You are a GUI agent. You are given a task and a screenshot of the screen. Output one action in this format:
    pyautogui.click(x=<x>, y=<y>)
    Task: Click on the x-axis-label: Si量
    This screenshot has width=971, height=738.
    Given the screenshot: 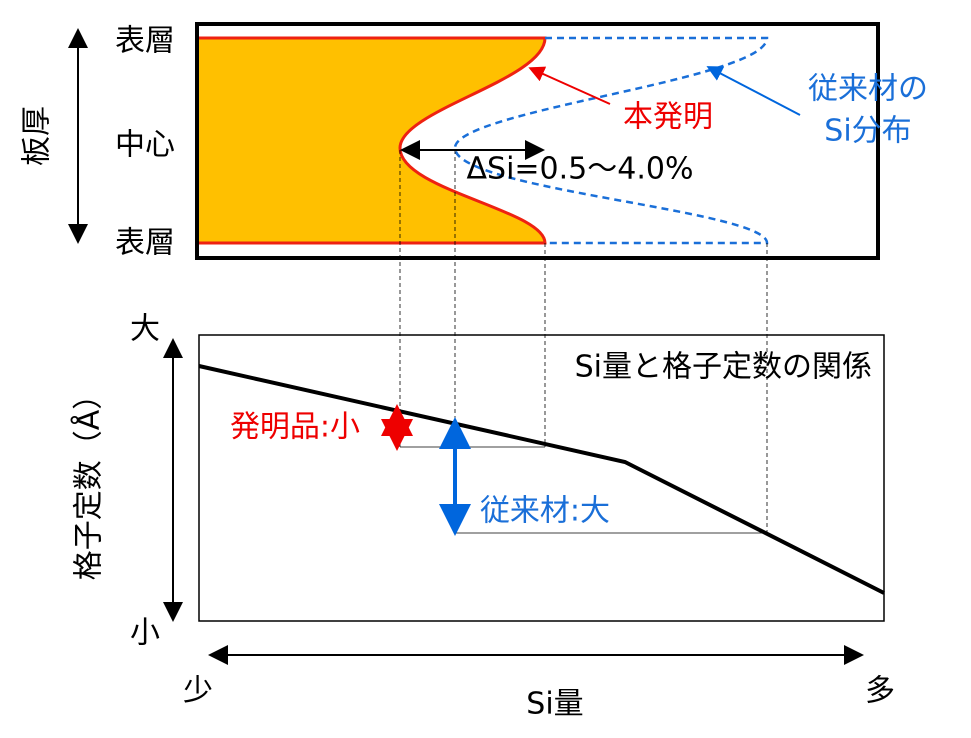 What is the action you would take?
    pyautogui.click(x=554, y=704)
    